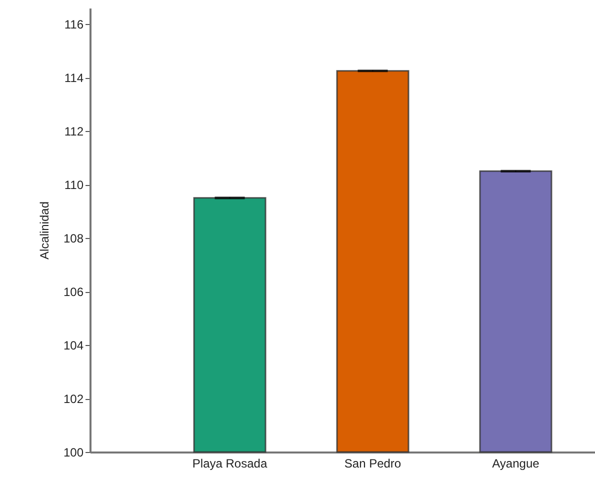  What do you see at coordinates (516, 463) in the screenshot?
I see `x-tick-label: Ayangue` at bounding box center [516, 463].